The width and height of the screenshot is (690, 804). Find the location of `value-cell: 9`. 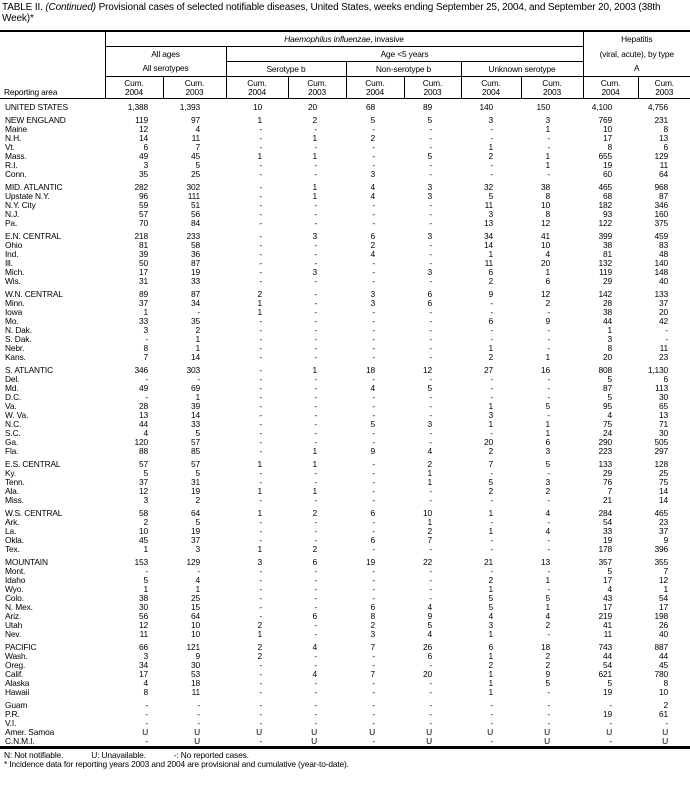

value-cell: 9 is located at coordinates (548, 674).